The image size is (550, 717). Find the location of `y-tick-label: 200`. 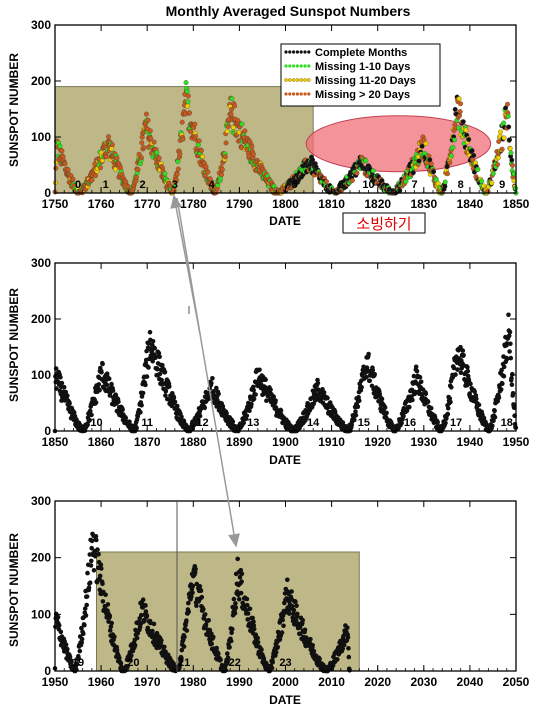

y-tick-label: 200 is located at coordinates (41, 319).